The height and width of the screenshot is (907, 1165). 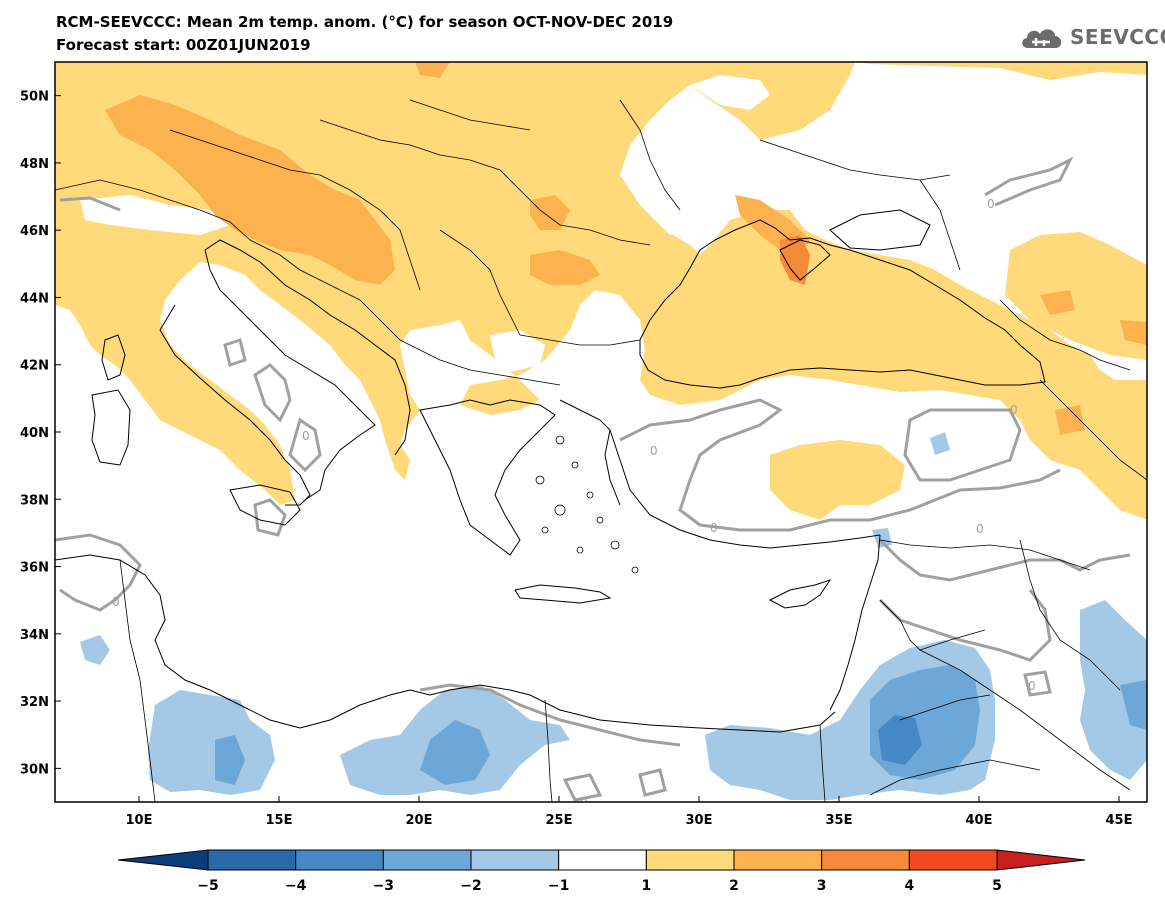 I want to click on lat-tick-label: 46N, so click(x=34, y=231).